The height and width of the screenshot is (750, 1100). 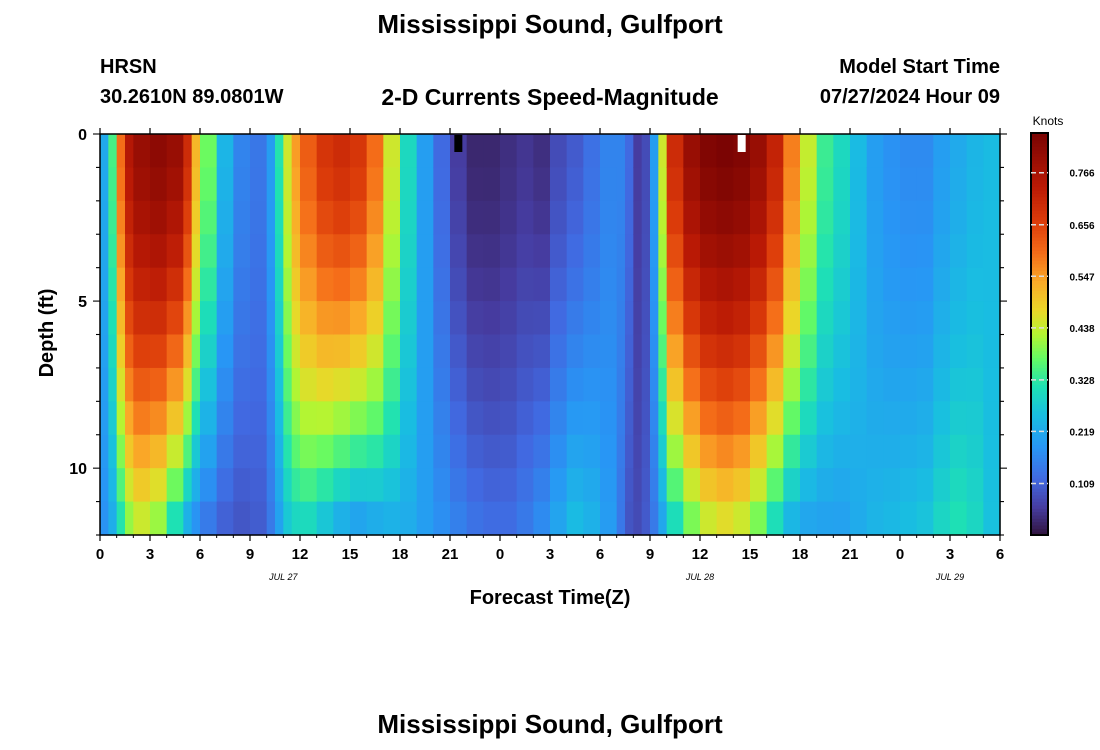 What do you see at coordinates (82, 135) in the screenshot?
I see `y-tick-label: 0` at bounding box center [82, 135].